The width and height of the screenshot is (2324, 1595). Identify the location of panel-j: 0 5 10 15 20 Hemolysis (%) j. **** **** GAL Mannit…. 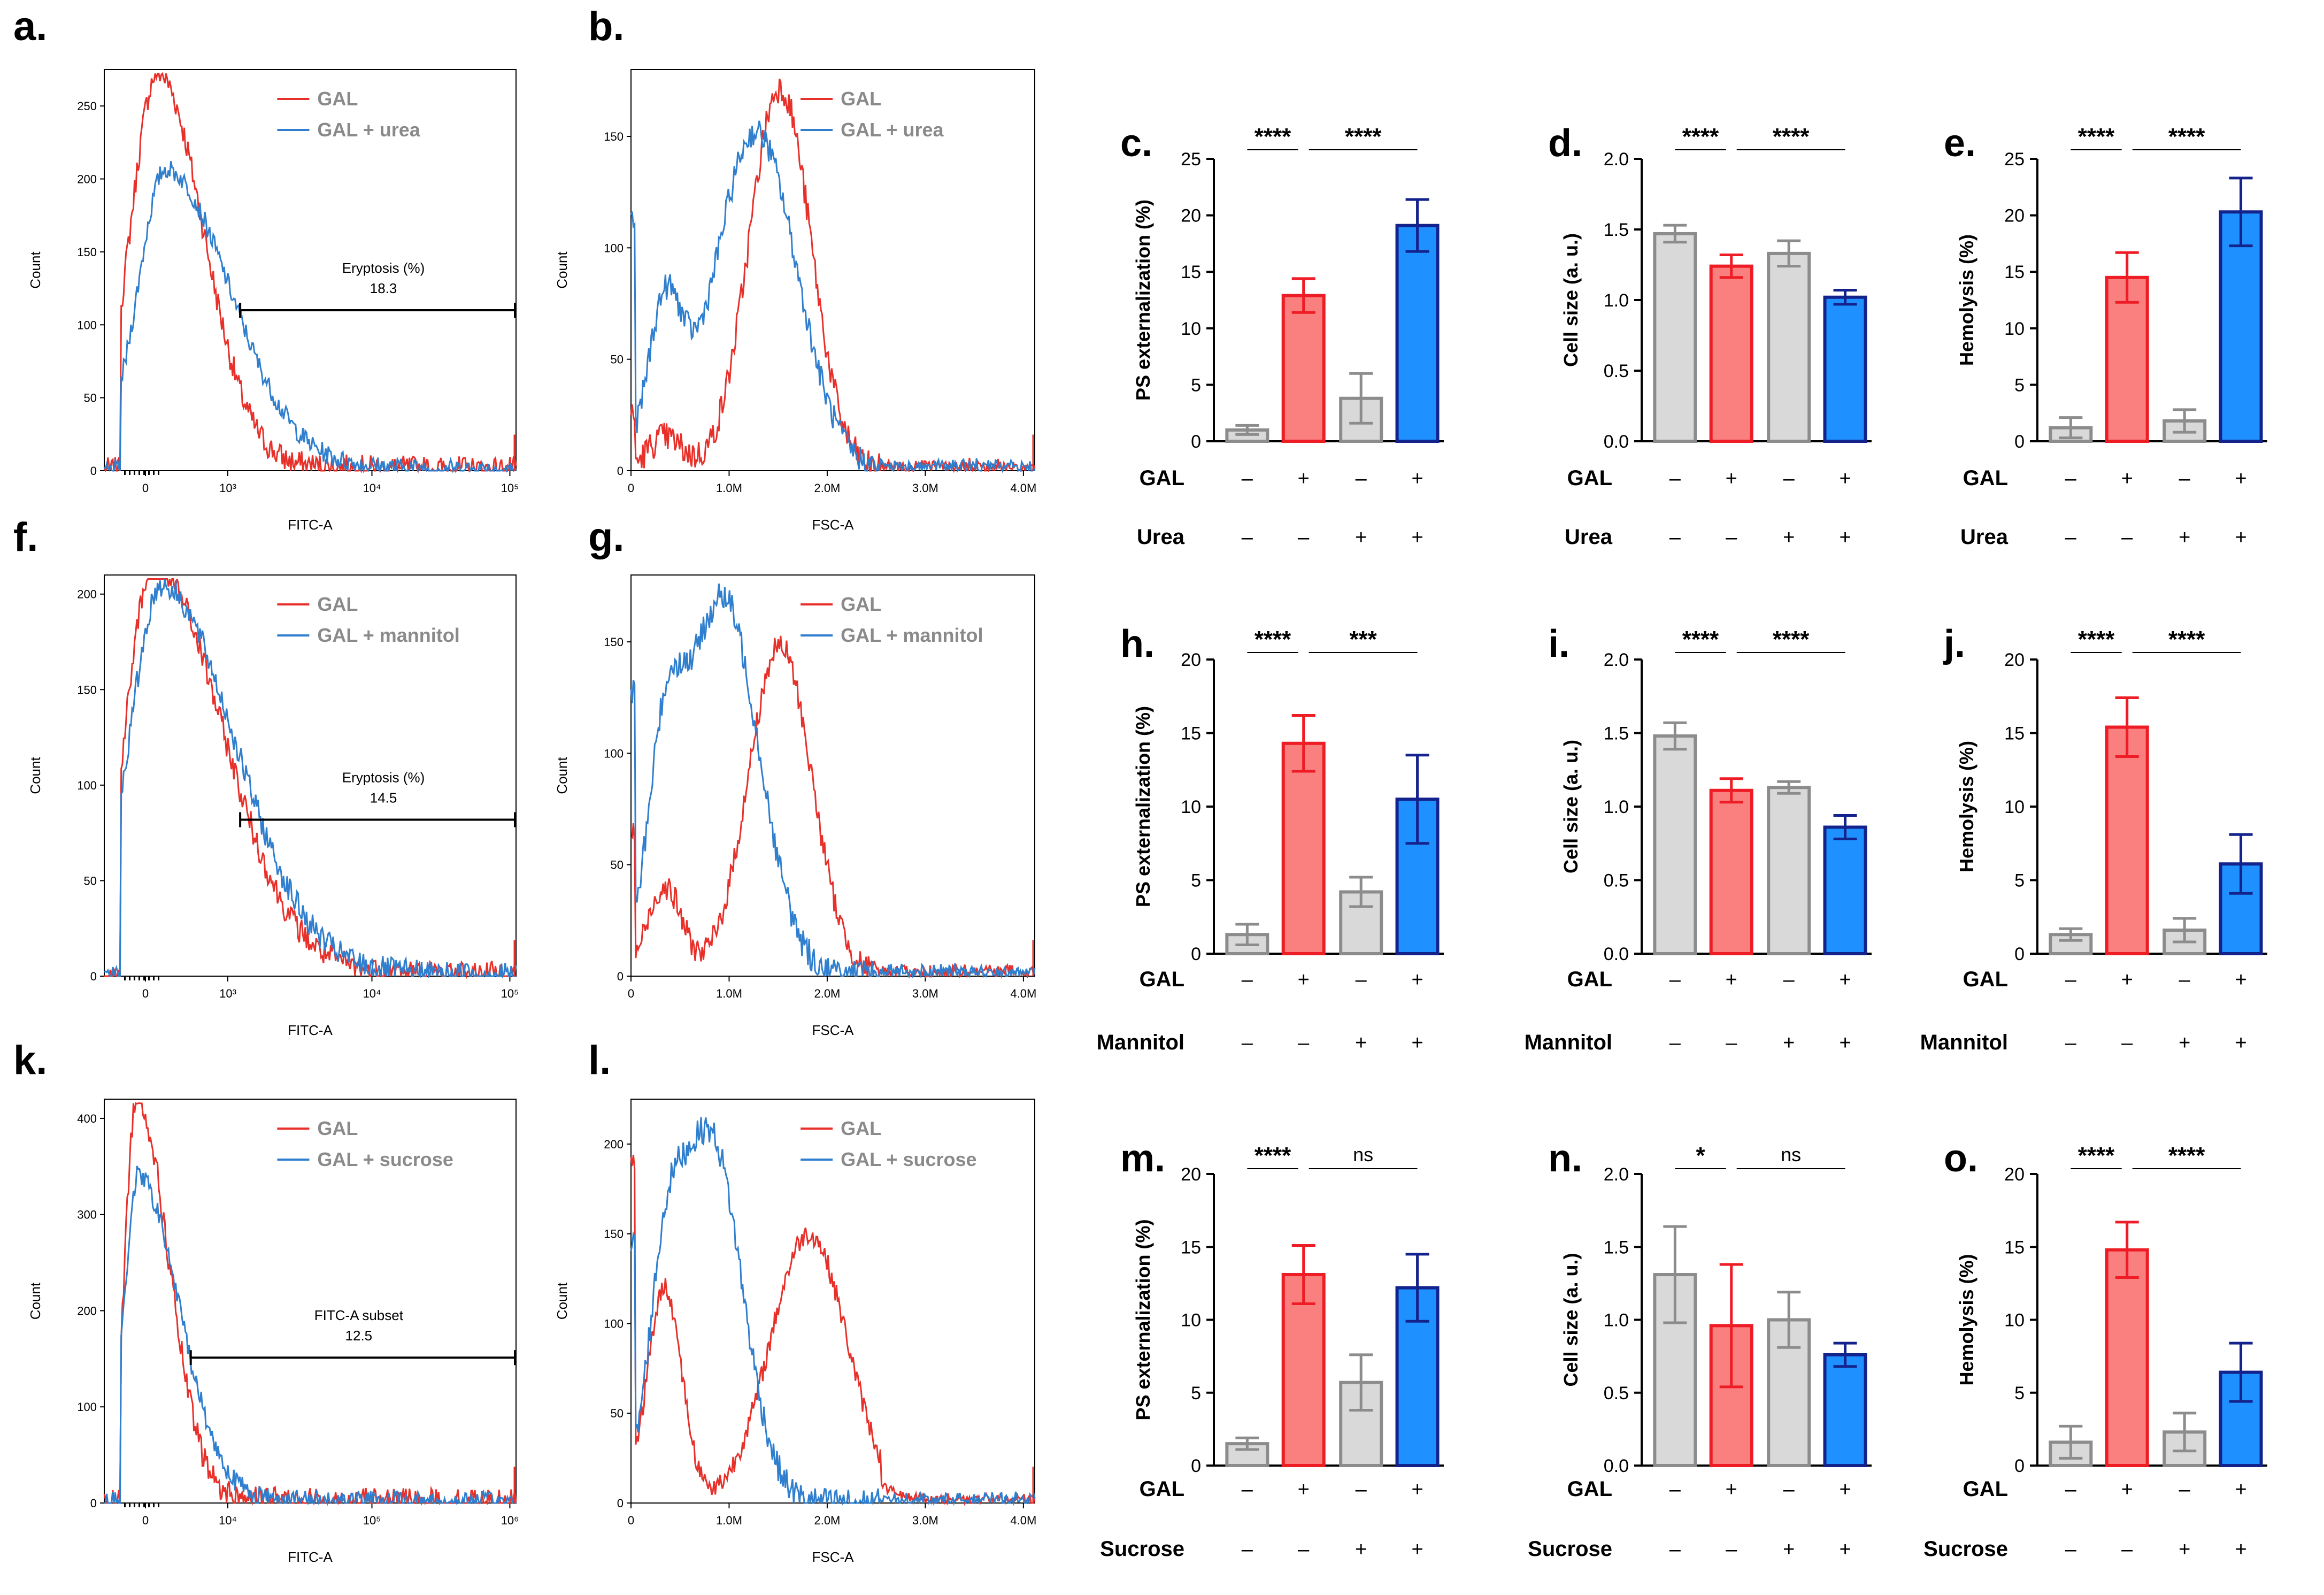
(2093, 838).